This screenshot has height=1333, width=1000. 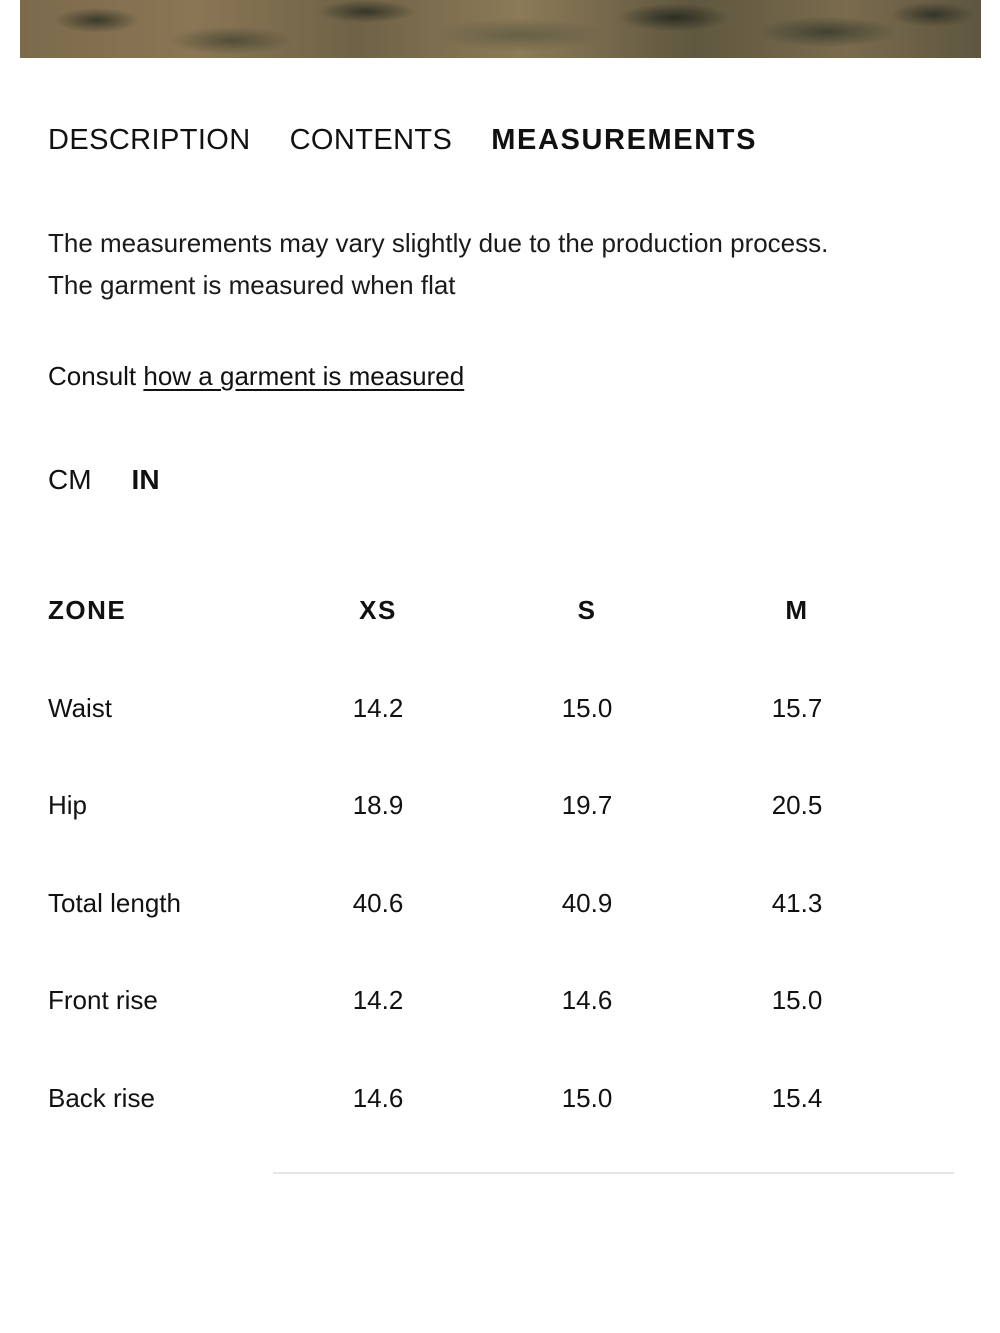 What do you see at coordinates (101, 1097) in the screenshot?
I see `zone-label: Back rise` at bounding box center [101, 1097].